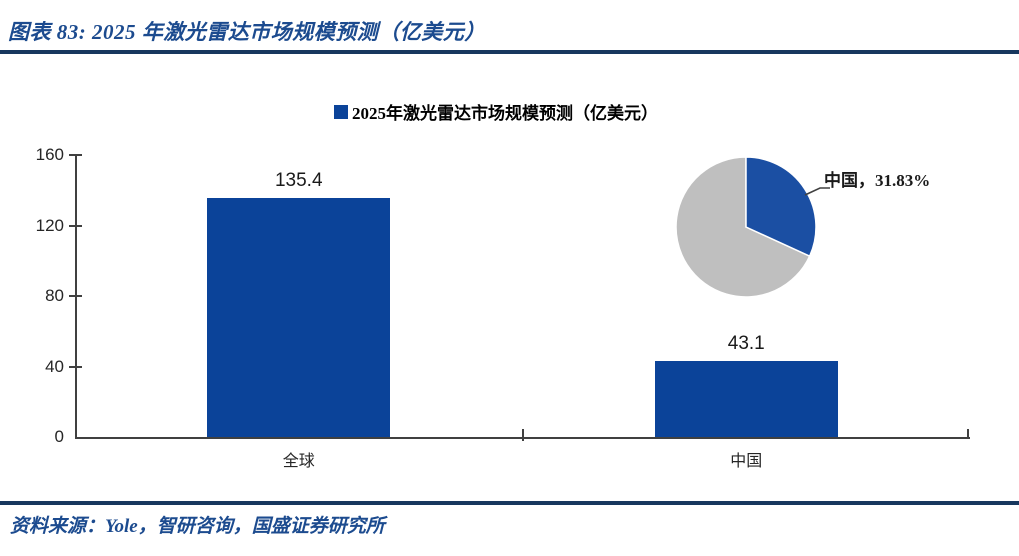 Image resolution: width=1019 pixels, height=556 pixels. I want to click on x-axis-end-tick-mark, so click(968, 433).